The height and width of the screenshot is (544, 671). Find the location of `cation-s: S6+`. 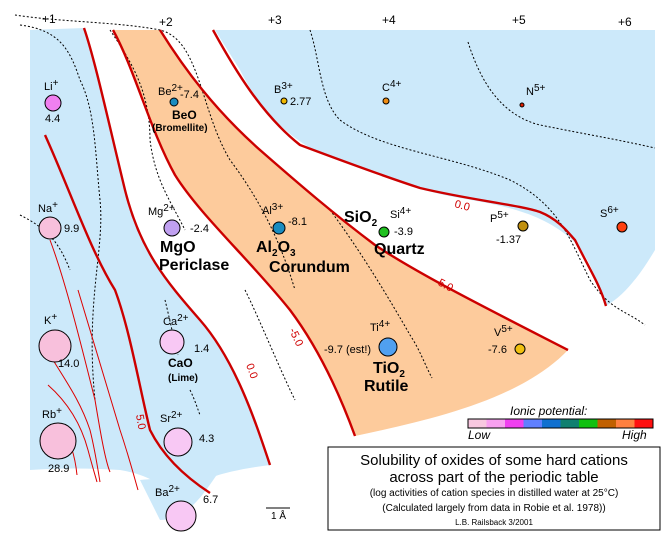

cation-s: S6+ is located at coordinates (614, 219).